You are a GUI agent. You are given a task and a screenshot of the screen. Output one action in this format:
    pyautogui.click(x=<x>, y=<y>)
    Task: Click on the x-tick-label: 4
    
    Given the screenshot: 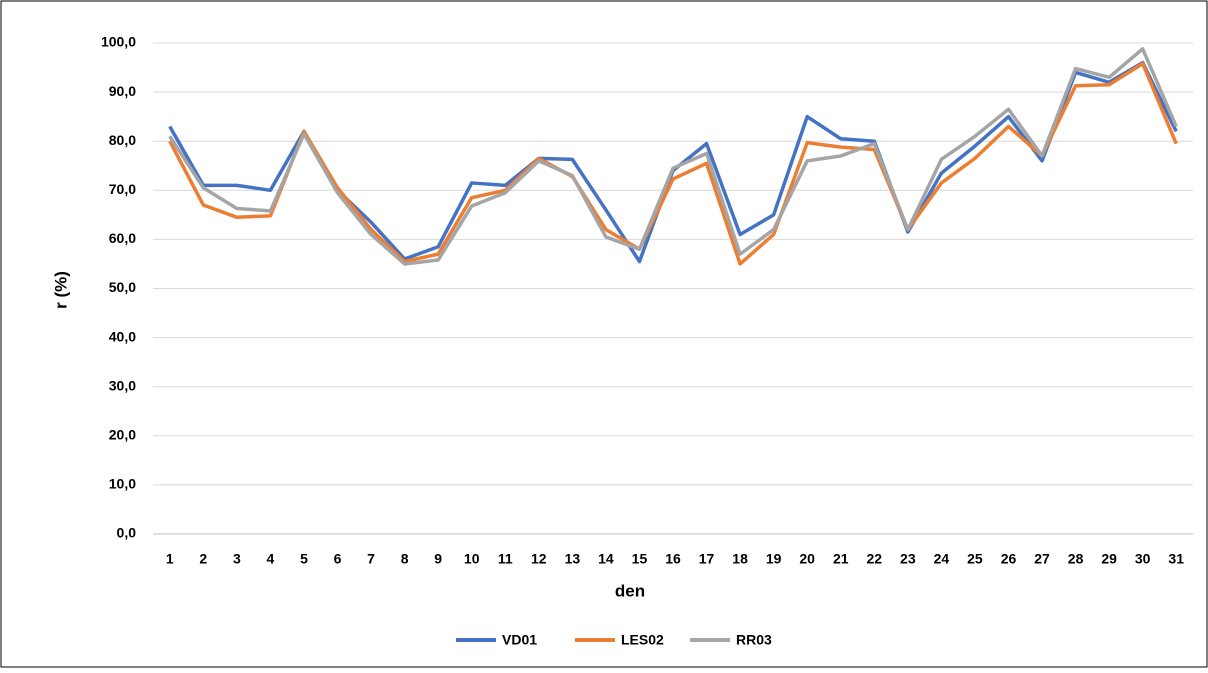 What is the action you would take?
    pyautogui.click(x=271, y=559)
    